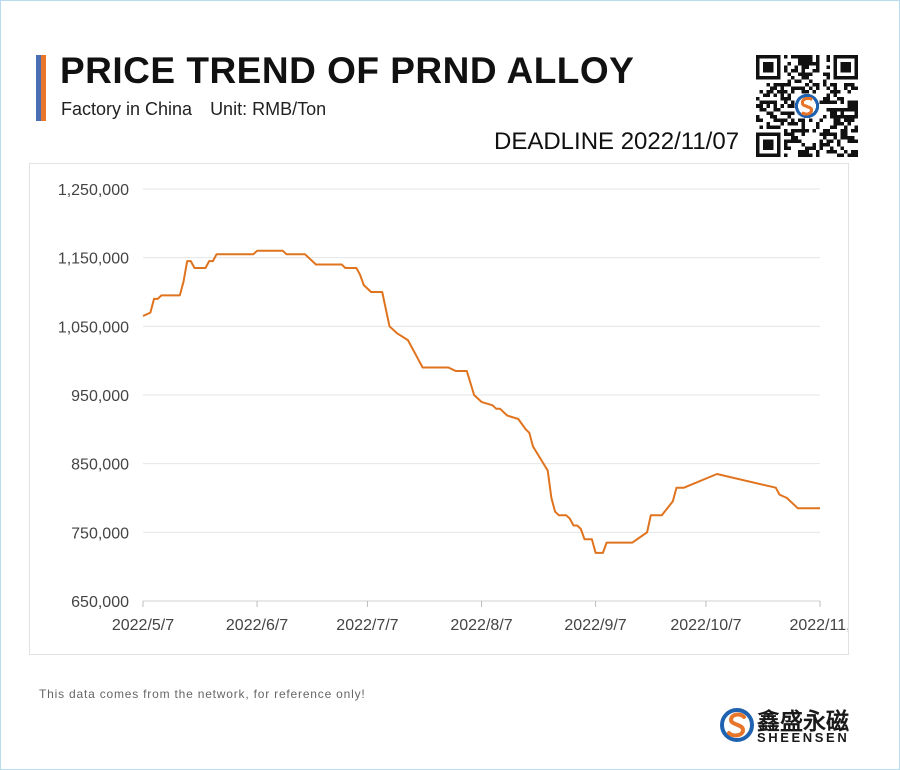  What do you see at coordinates (807, 106) in the screenshot?
I see `qr-code-icon` at bounding box center [807, 106].